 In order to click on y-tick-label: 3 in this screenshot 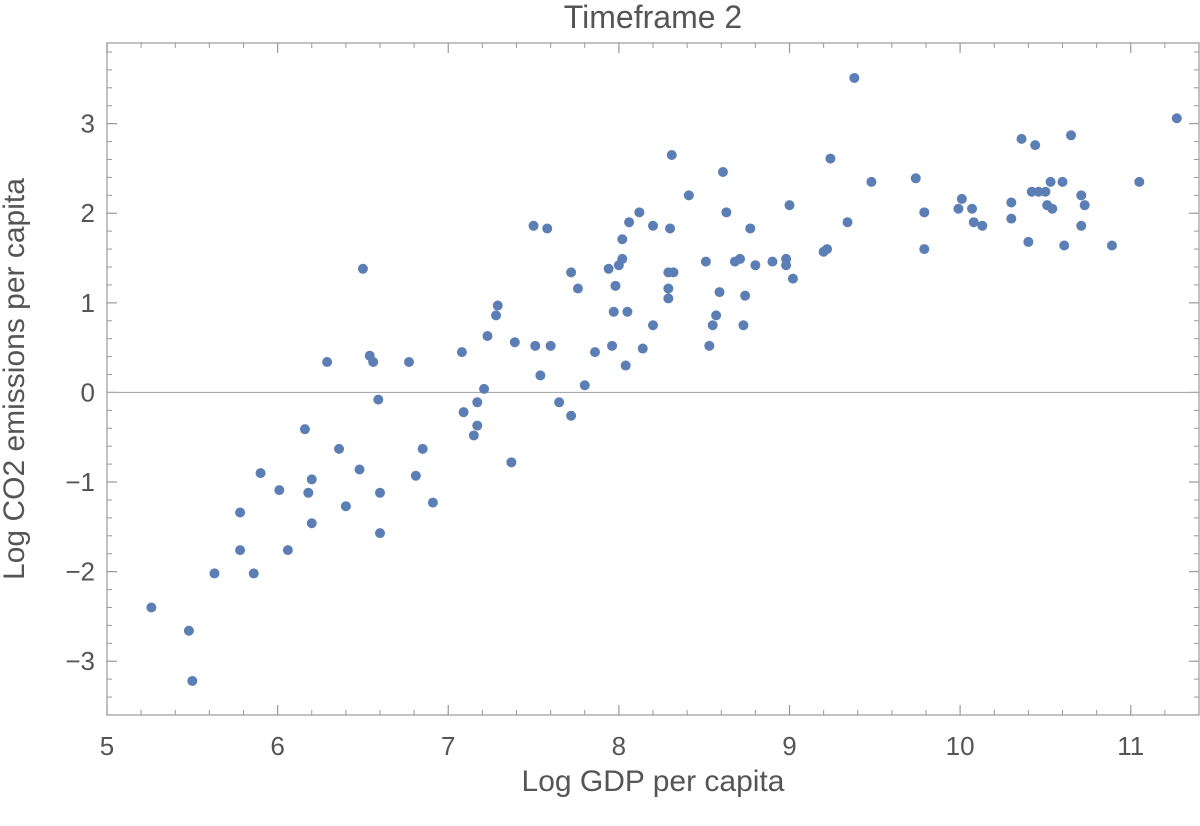, I will do `click(88, 124)`.